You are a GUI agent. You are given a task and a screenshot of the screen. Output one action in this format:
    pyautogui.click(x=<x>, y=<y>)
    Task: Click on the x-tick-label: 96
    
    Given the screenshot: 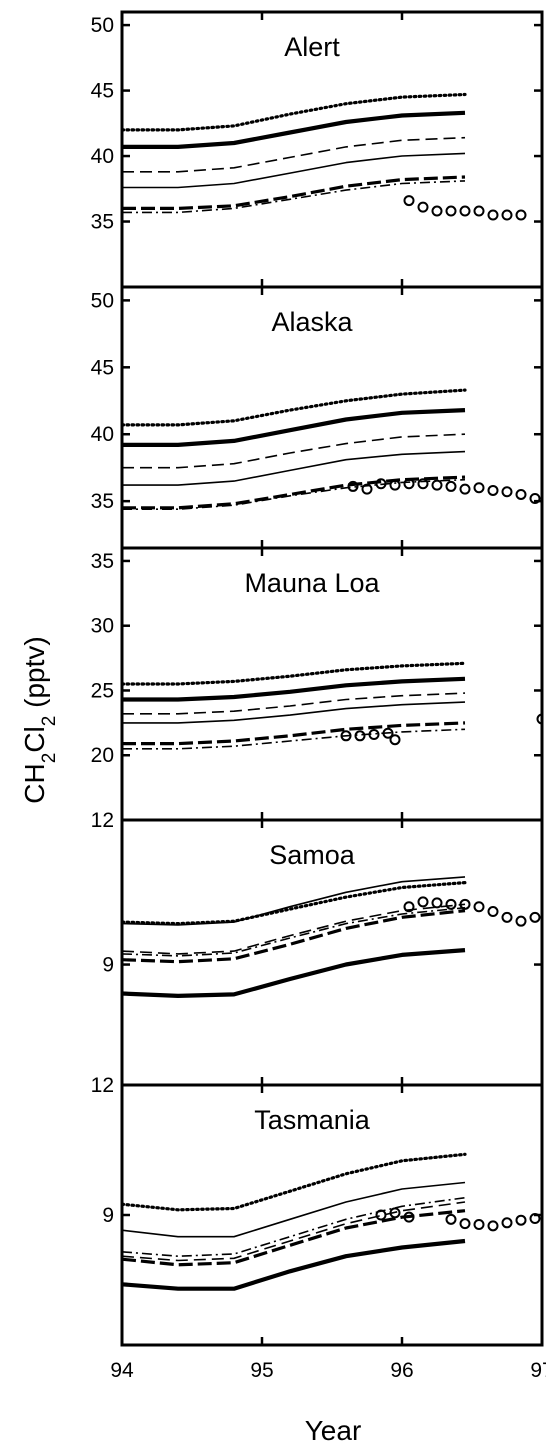 What is the action you would take?
    pyautogui.click(x=401, y=1370)
    